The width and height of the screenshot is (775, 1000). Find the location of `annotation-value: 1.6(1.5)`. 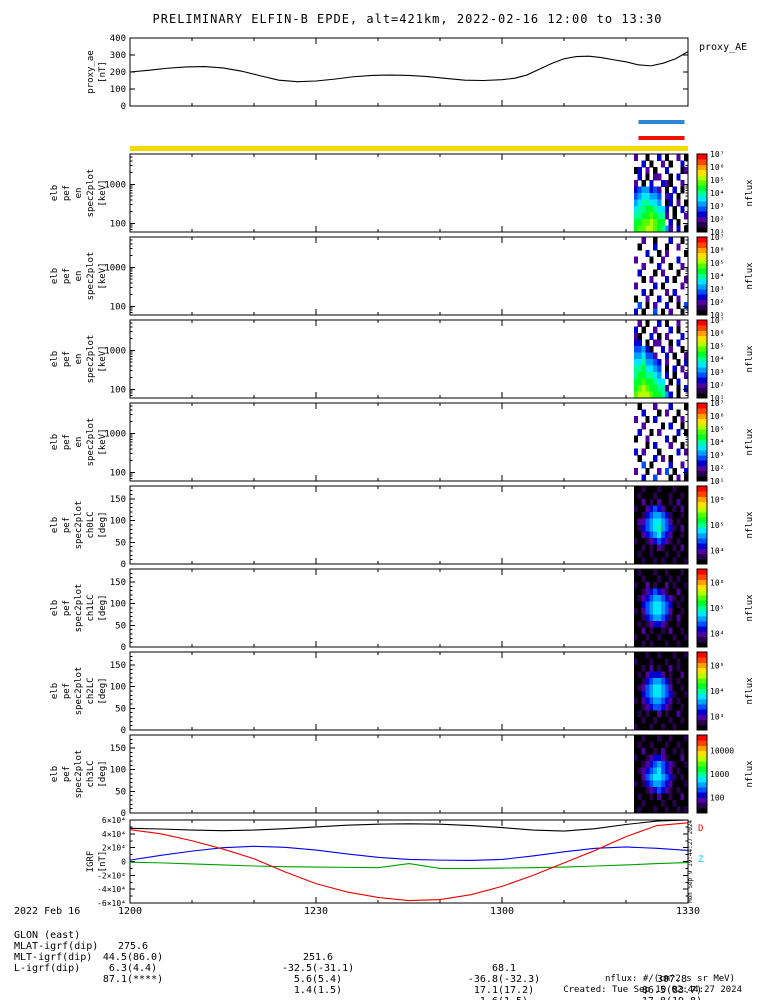

annotation-value: 1.6(1.5) is located at coordinates (504, 998).